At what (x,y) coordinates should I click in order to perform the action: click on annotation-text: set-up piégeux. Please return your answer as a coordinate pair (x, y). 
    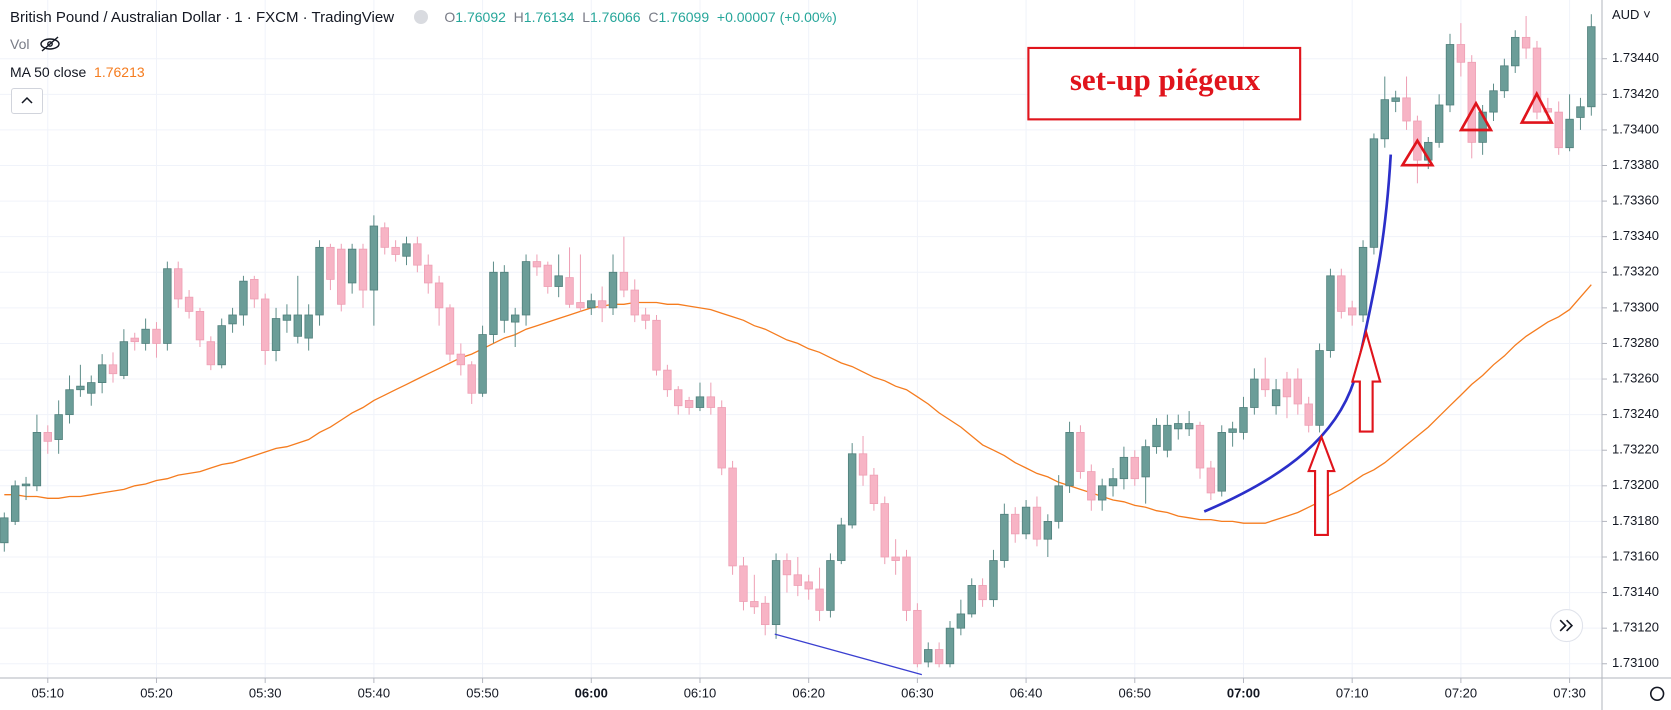
    Looking at the image, I should click on (1165, 79).